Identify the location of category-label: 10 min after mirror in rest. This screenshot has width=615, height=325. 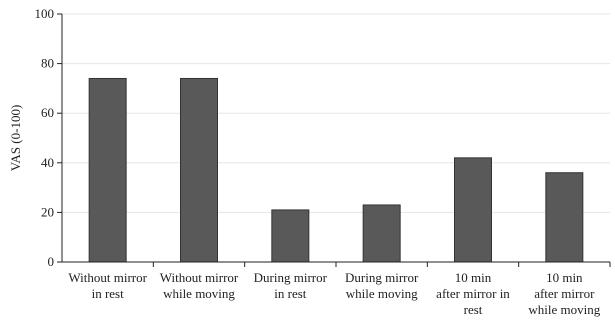
(473, 293).